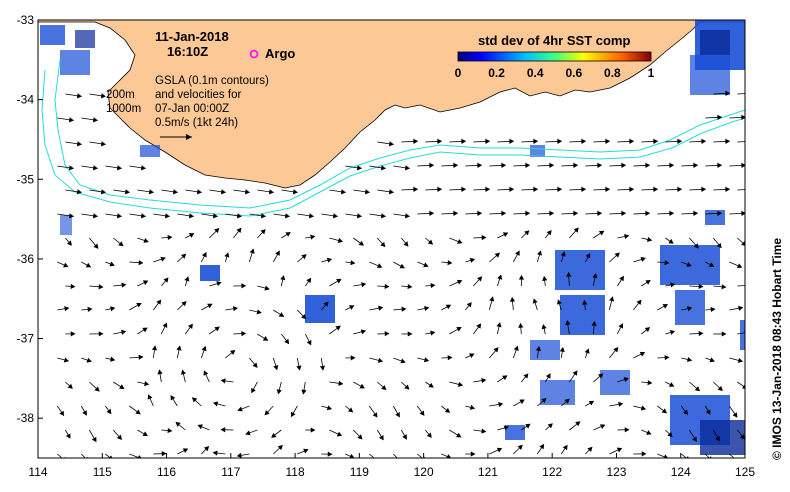 The width and height of the screenshot is (790, 492). What do you see at coordinates (554, 40) in the screenshot?
I see `colorbar-title: std dev of 4hr SST comp` at bounding box center [554, 40].